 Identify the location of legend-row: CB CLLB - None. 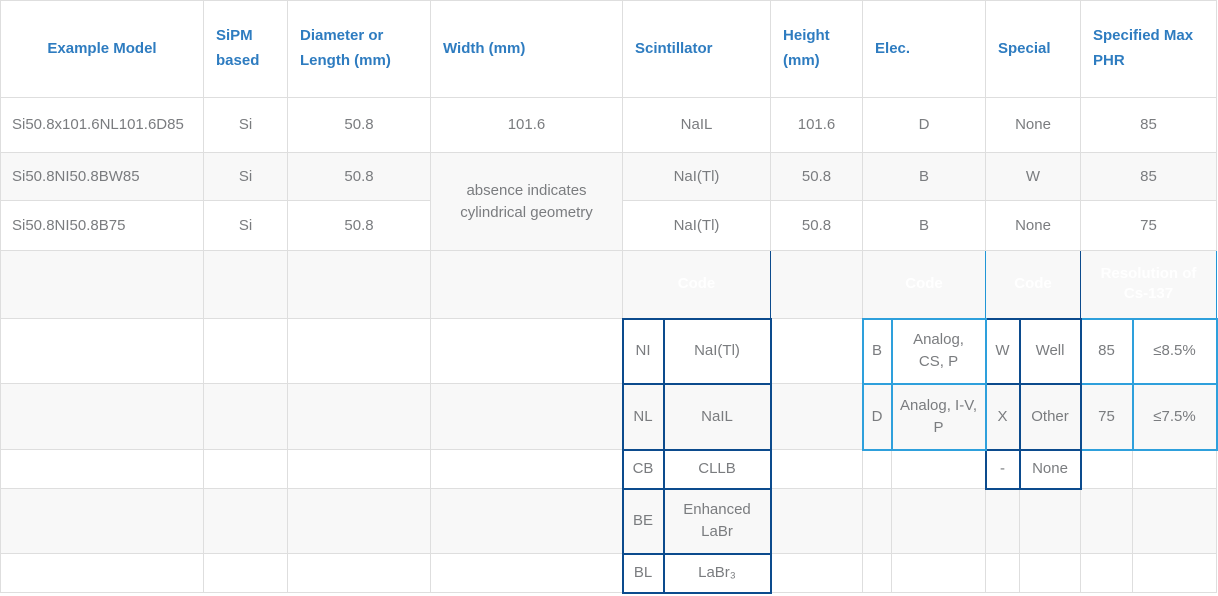
(609, 469).